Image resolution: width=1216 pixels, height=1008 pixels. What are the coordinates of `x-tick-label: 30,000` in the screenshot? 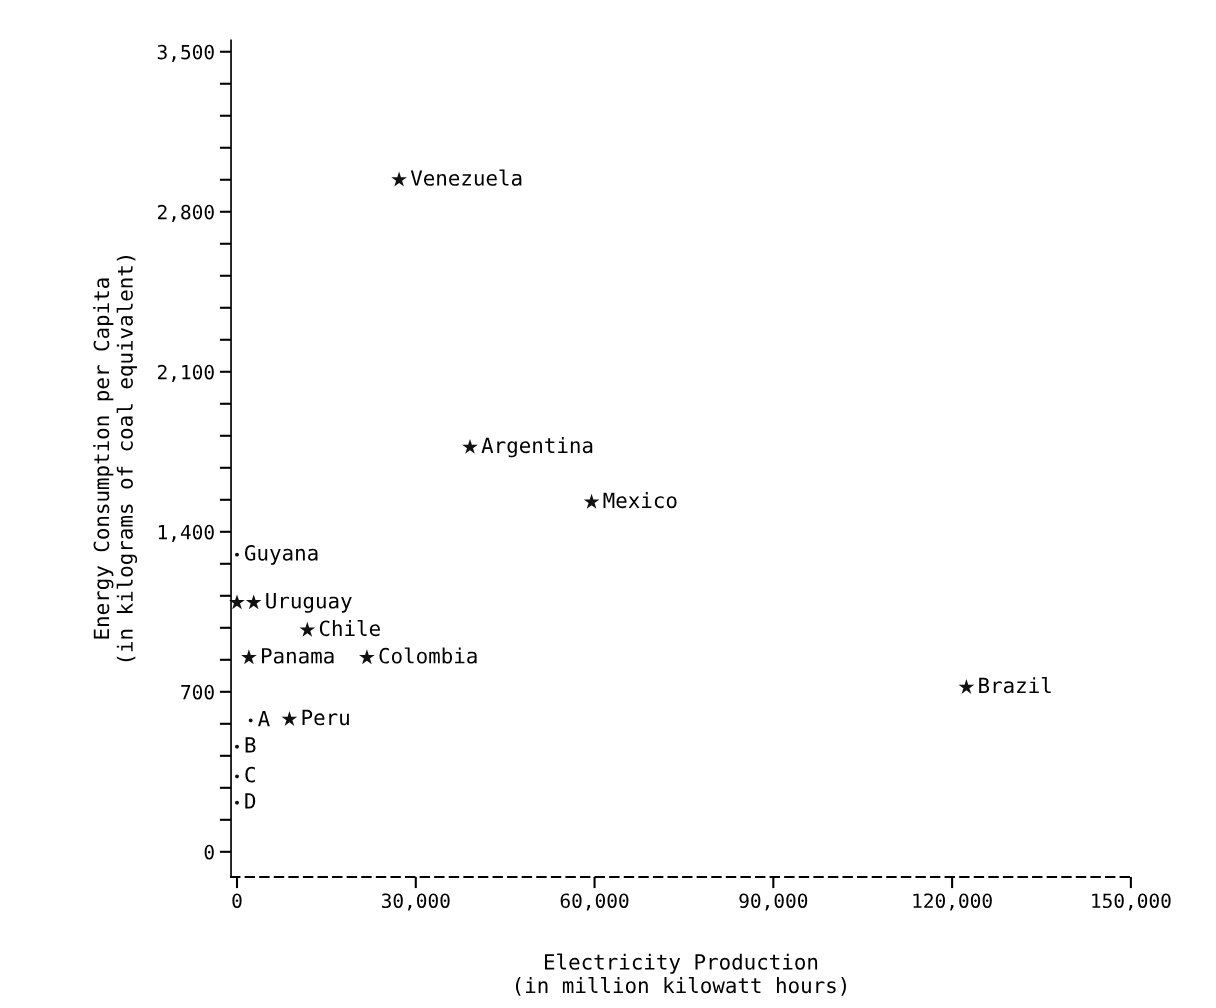 It's located at (415, 902).